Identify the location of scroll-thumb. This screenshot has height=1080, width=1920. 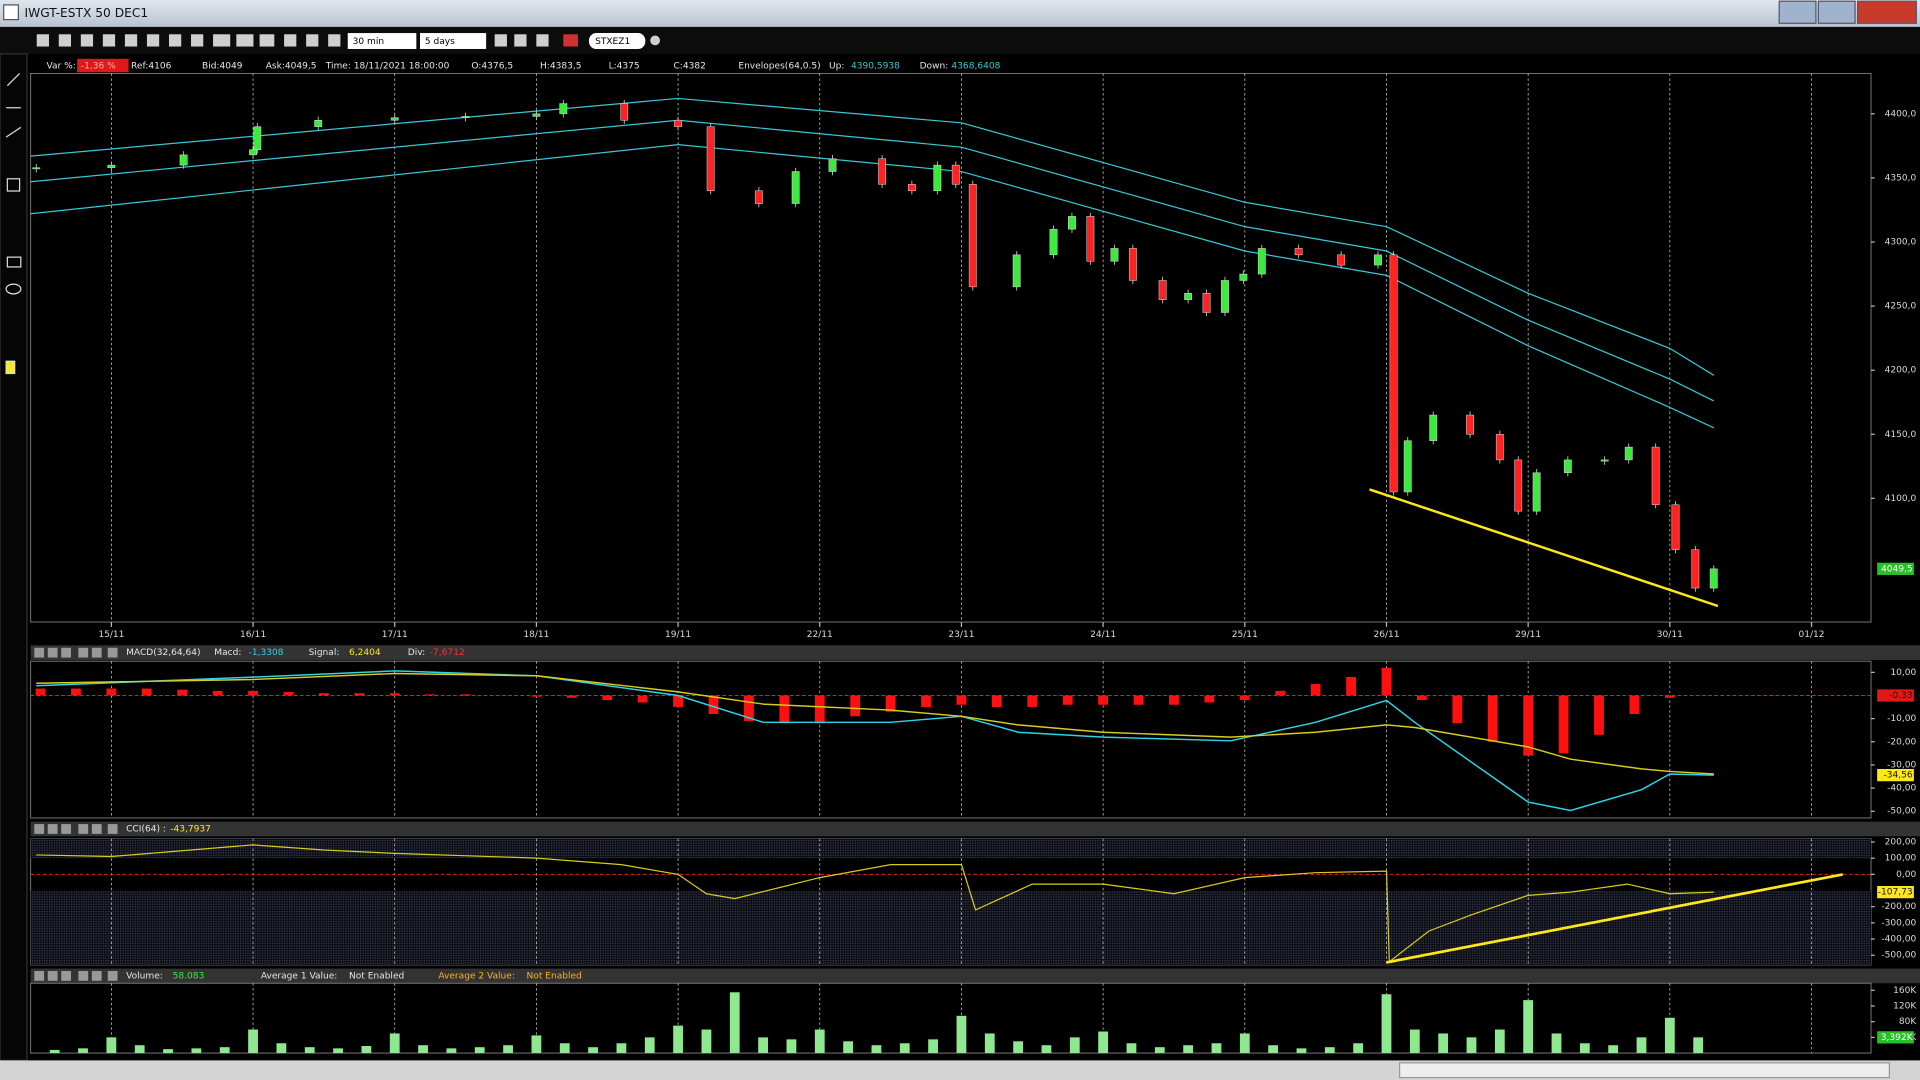
(1644, 1070).